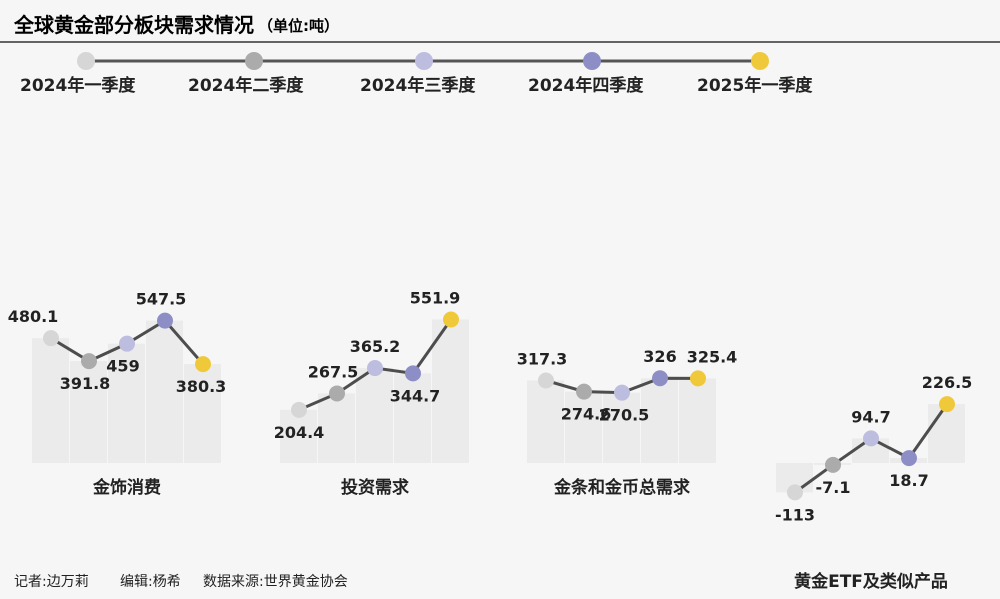 This screenshot has height=599, width=1000. Describe the element at coordinates (624, 415) in the screenshot. I see `data-label: 270.5` at that location.